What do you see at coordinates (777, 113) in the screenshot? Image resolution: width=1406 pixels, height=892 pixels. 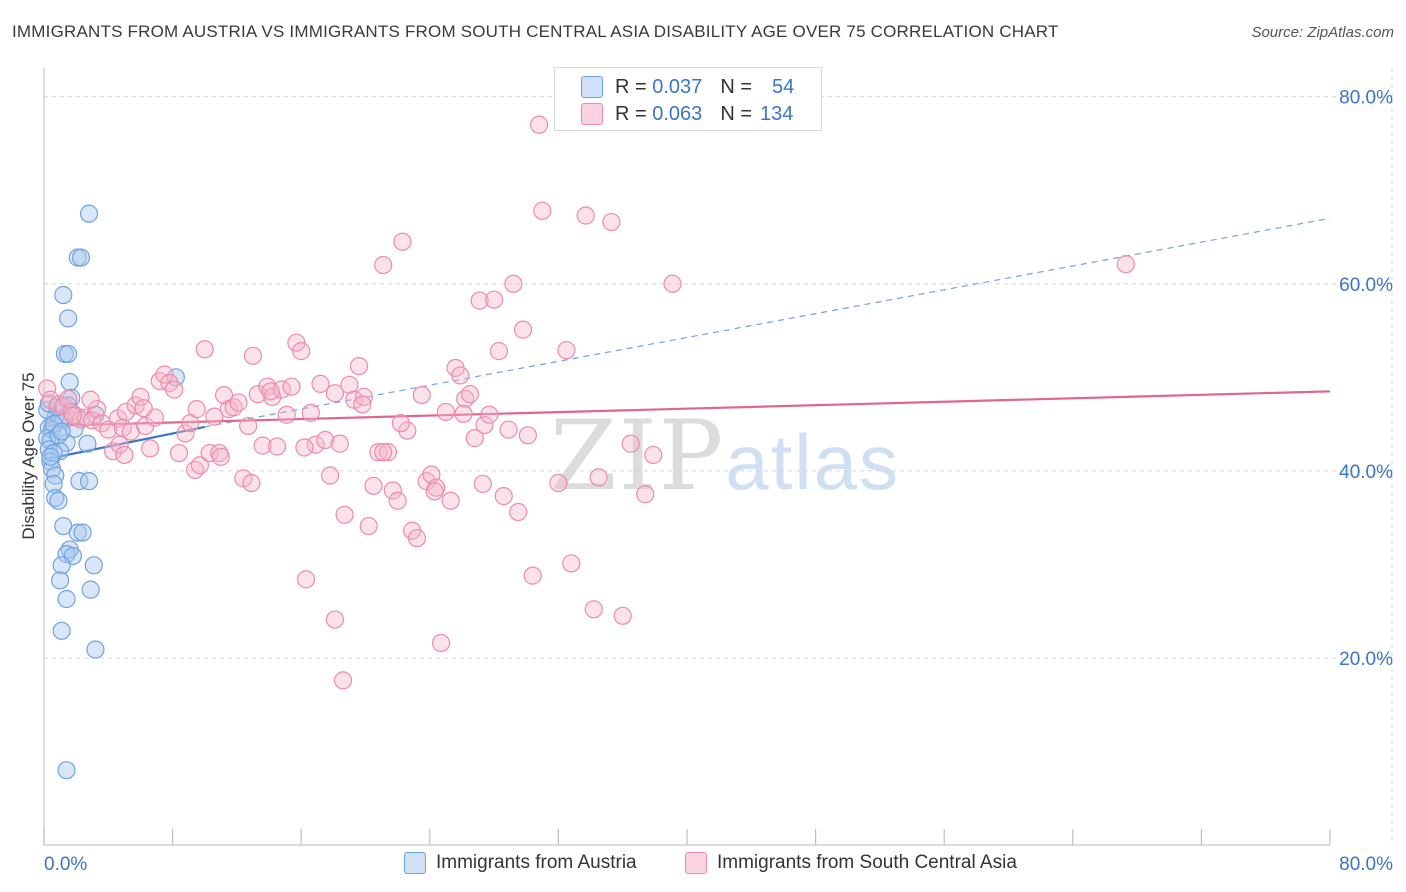 I see `legend-n-value: 134` at bounding box center [777, 113].